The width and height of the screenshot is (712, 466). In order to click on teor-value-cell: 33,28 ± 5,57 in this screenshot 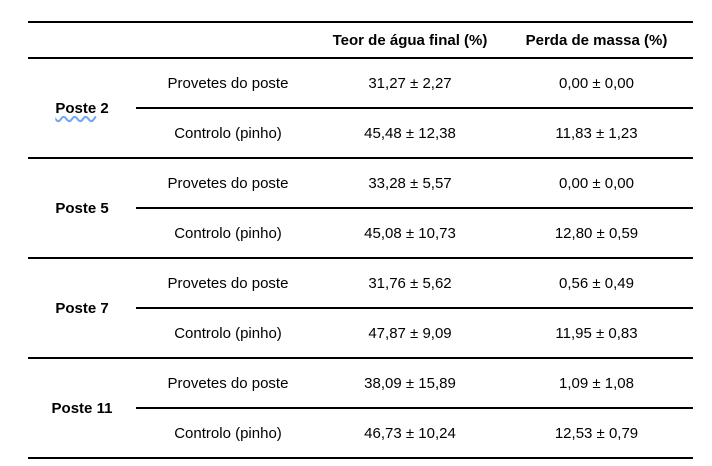, I will do `click(410, 183)`.